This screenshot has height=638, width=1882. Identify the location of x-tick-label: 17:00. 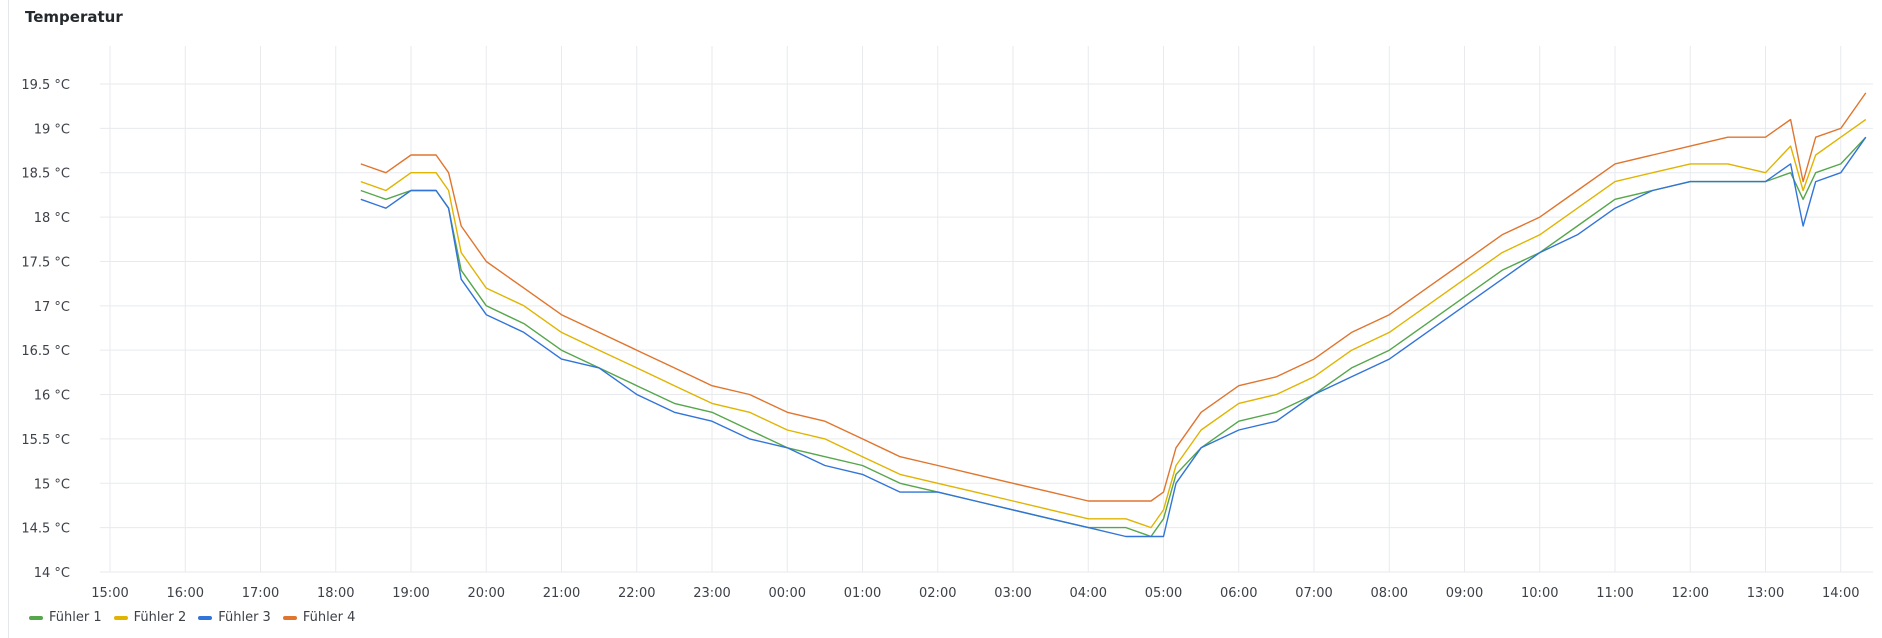
(260, 593).